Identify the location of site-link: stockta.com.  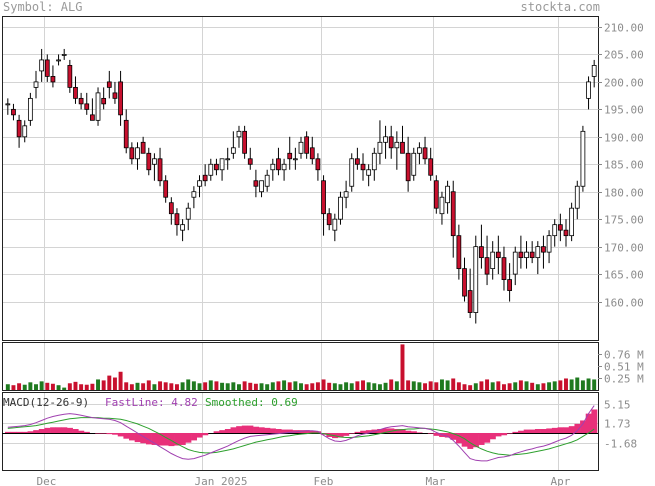
(560, 7).